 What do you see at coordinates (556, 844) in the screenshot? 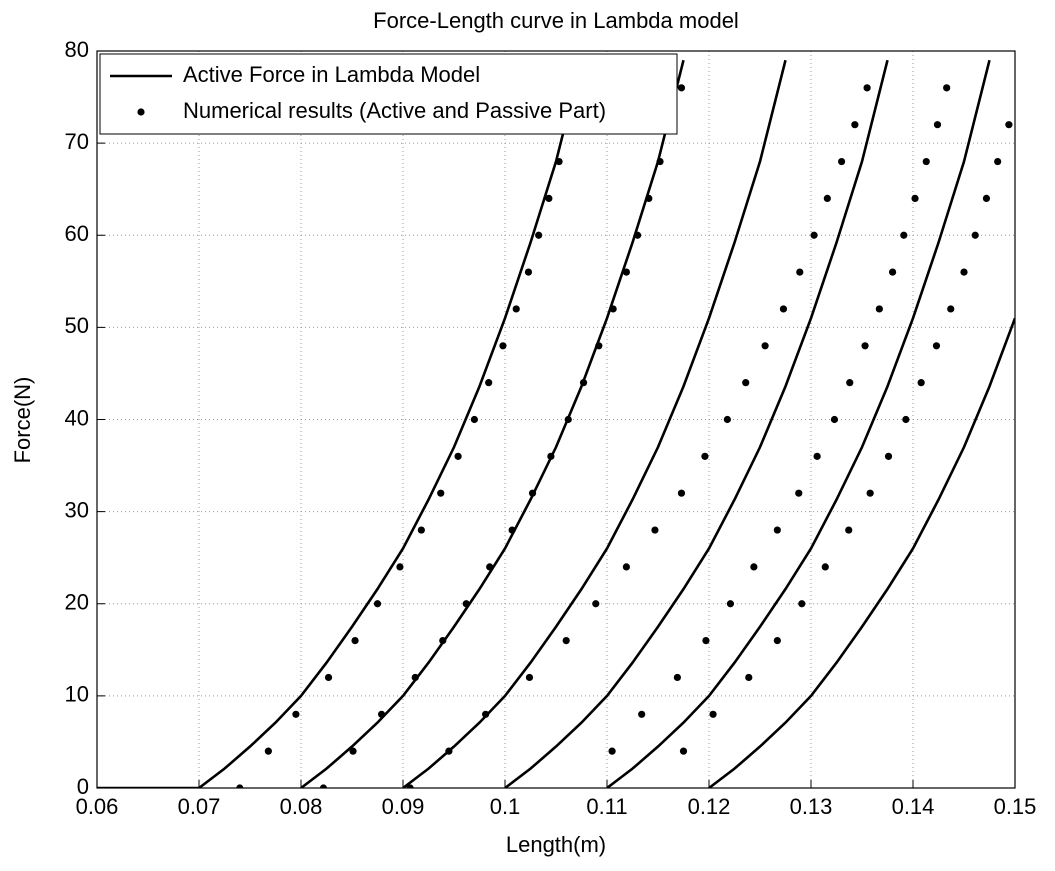
I see `x-axis-label: Length(m)` at bounding box center [556, 844].